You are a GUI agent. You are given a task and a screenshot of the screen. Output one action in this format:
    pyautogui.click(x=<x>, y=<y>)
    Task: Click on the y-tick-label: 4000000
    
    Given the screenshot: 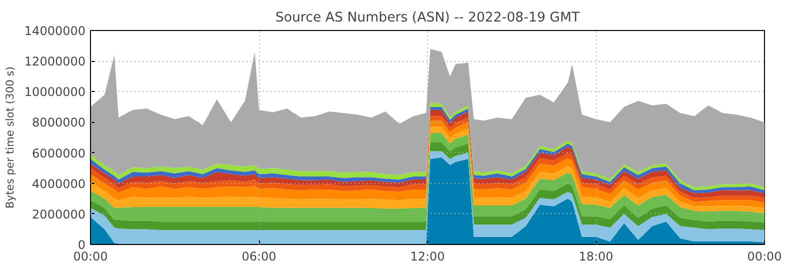 What is the action you would take?
    pyautogui.click(x=59, y=183)
    